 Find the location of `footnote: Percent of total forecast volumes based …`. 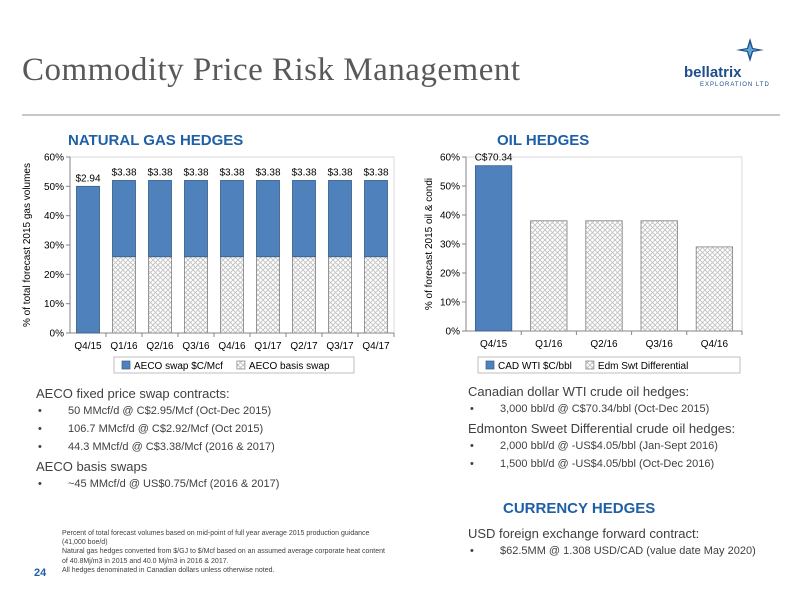

footnote: Percent of total forecast volumes based … is located at coordinates (216, 538).